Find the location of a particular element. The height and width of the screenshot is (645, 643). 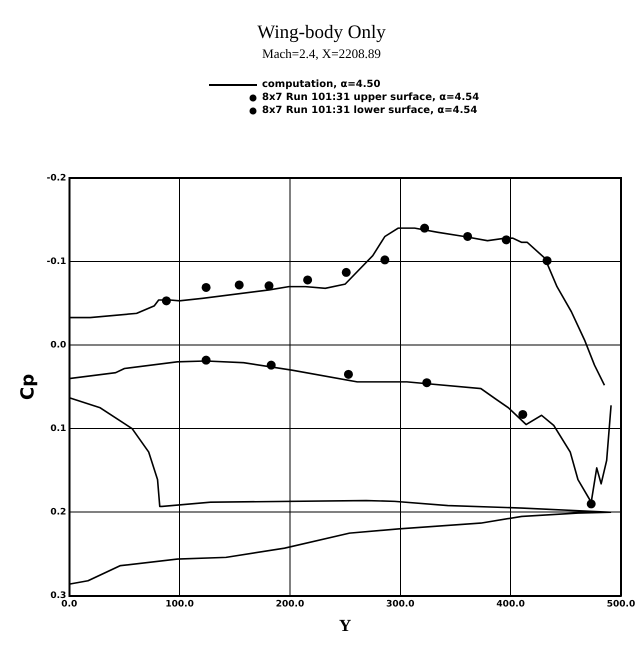

y-tick-label: -0.1 is located at coordinates (56, 261).